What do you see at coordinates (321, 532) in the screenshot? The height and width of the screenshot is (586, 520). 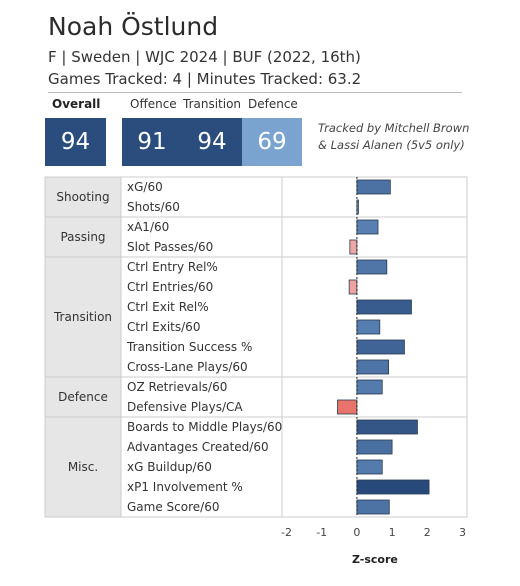 I see `x-tick-label: -1` at bounding box center [321, 532].